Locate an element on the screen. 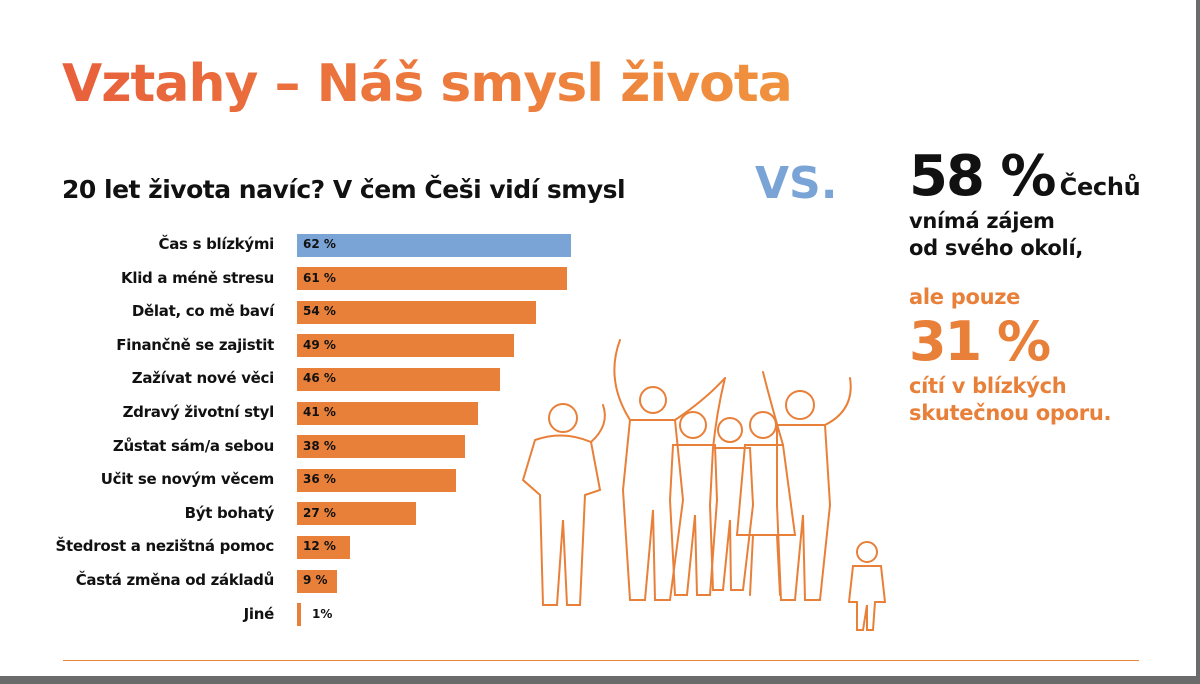 The width and height of the screenshot is (1200, 684). child-figure is located at coordinates (867, 586).